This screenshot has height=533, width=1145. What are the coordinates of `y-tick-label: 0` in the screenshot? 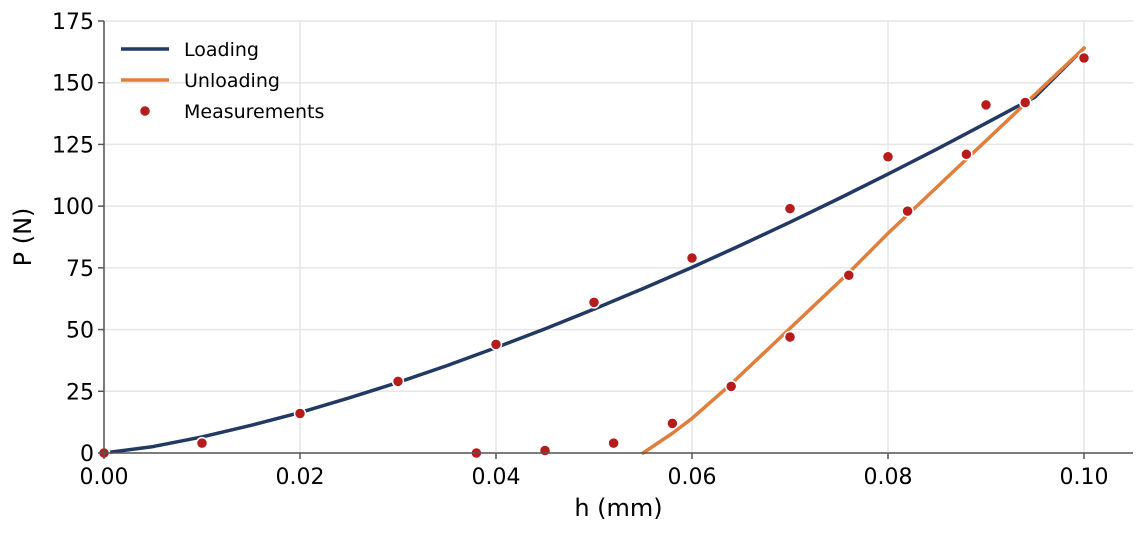 It's located at (87, 454).